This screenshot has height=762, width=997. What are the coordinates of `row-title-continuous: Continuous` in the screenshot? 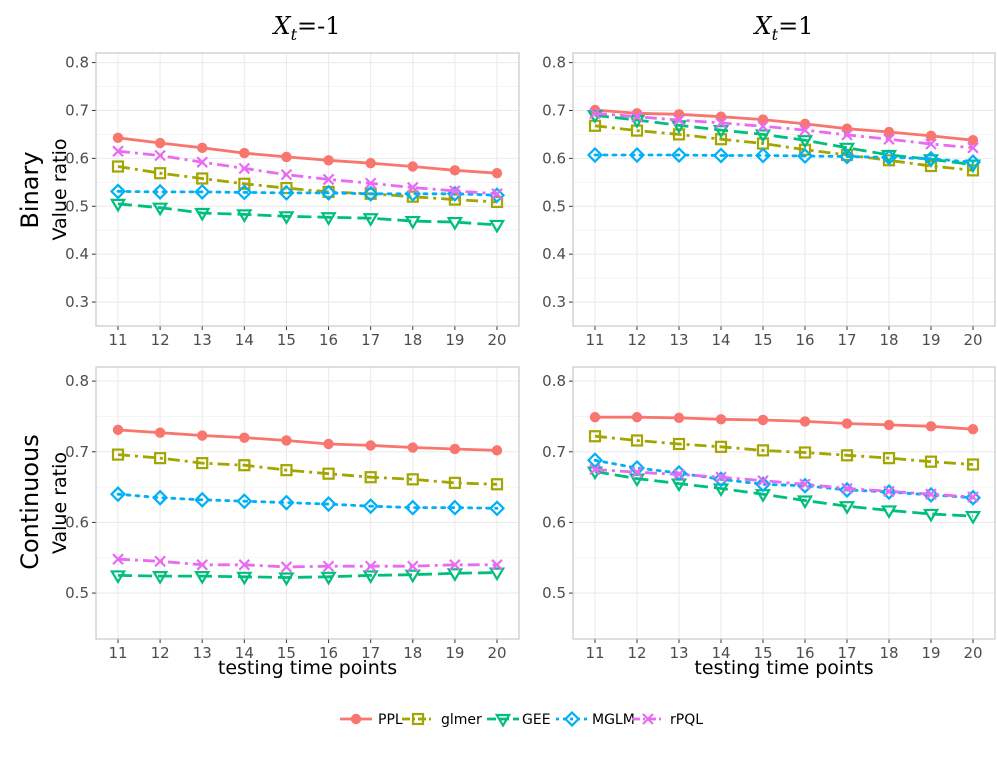 It's located at (30, 502).